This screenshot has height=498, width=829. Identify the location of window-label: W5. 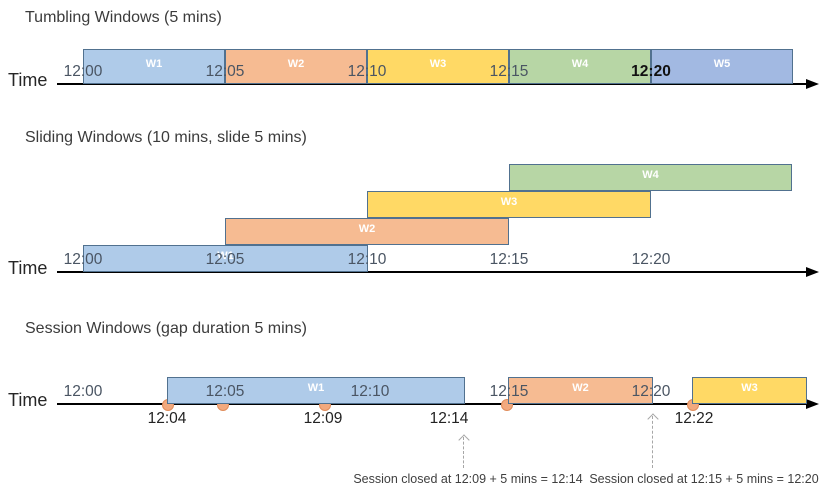
(722, 64).